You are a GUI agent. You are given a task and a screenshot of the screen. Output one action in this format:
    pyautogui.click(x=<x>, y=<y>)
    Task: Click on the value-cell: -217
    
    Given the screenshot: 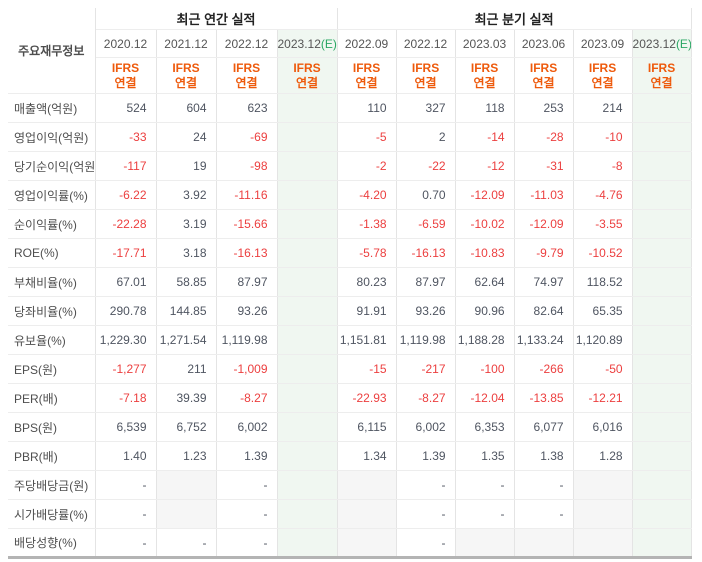 What is the action you would take?
    pyautogui.click(x=425, y=369)
    